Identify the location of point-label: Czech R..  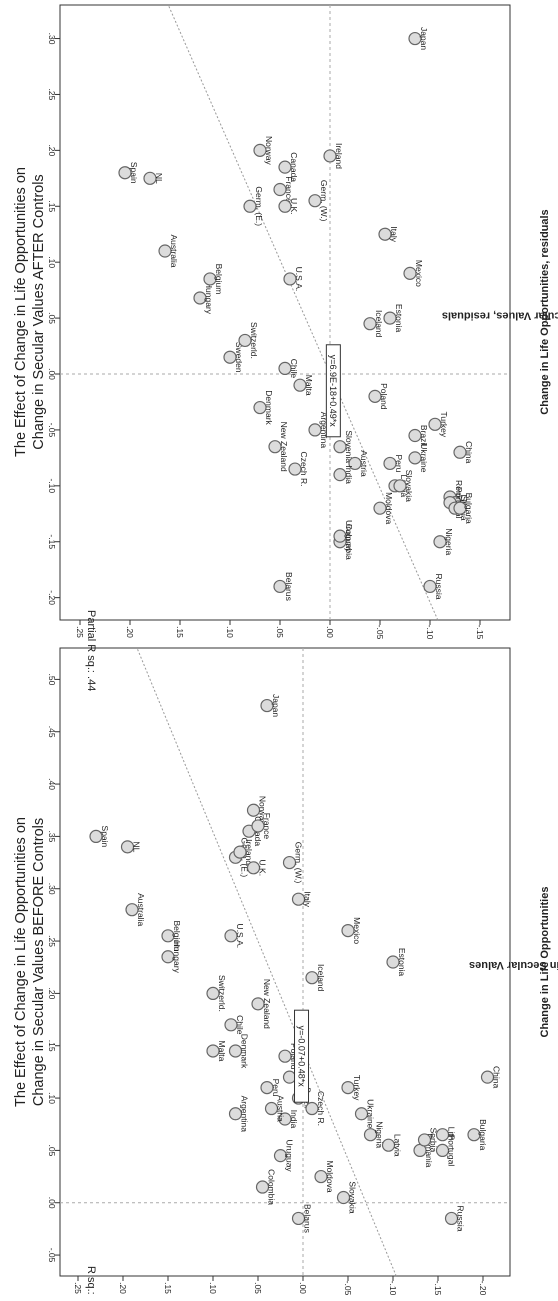
(321, 1108).